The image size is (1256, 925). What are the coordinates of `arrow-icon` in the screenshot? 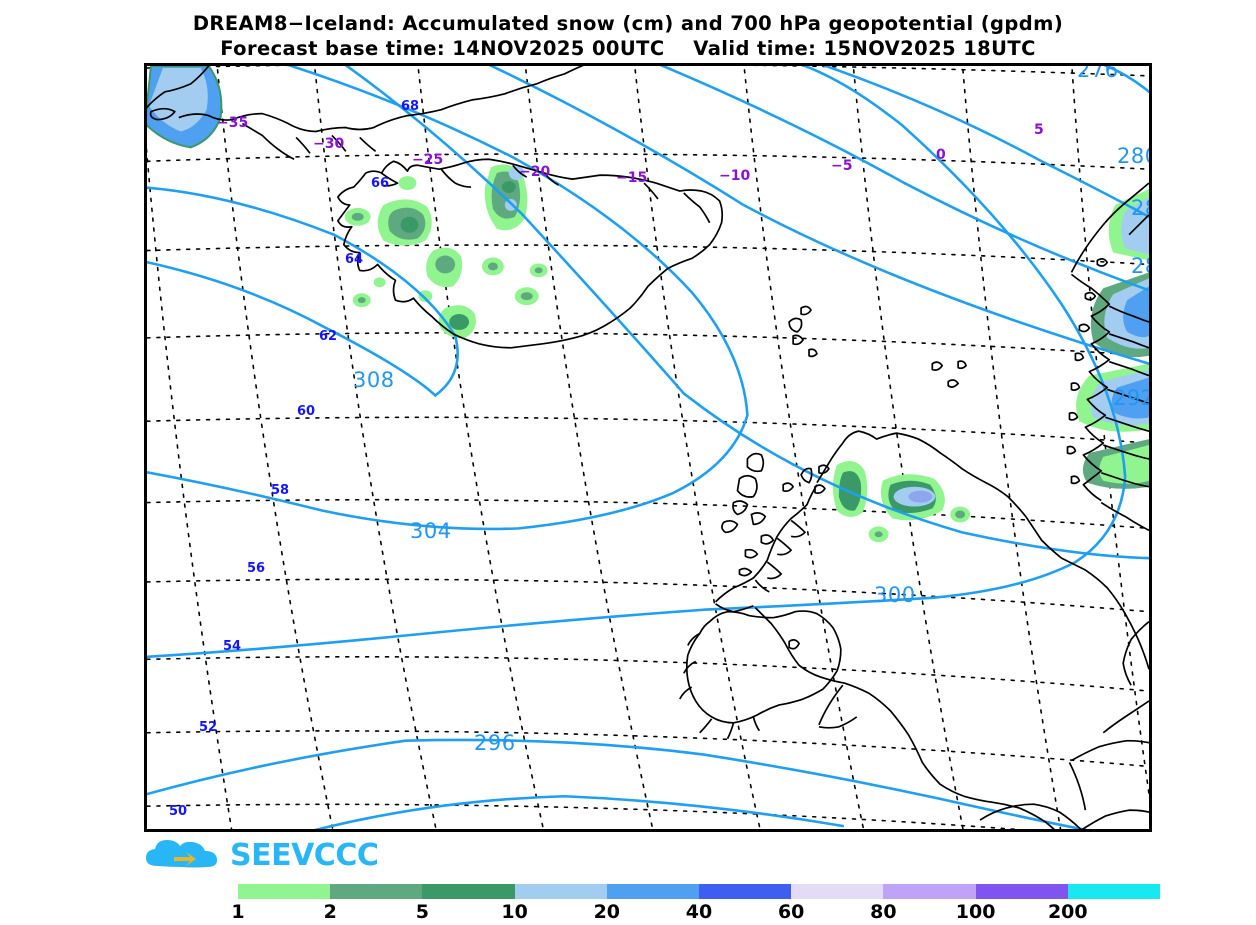 It's located at (185, 859).